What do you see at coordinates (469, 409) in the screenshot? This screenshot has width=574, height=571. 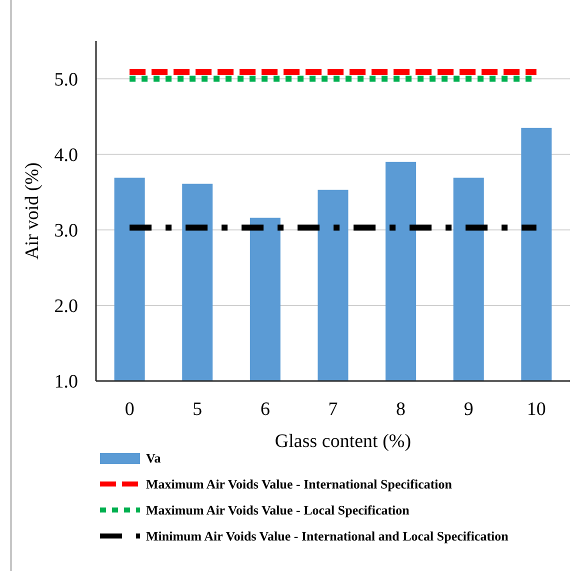 I see `x-tick-label: 9` at bounding box center [469, 409].